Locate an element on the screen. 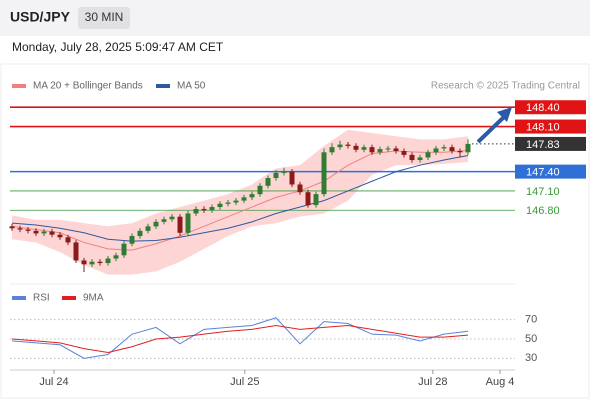 This screenshot has height=405, width=590. trend-arrow is located at coordinates (491, 129).